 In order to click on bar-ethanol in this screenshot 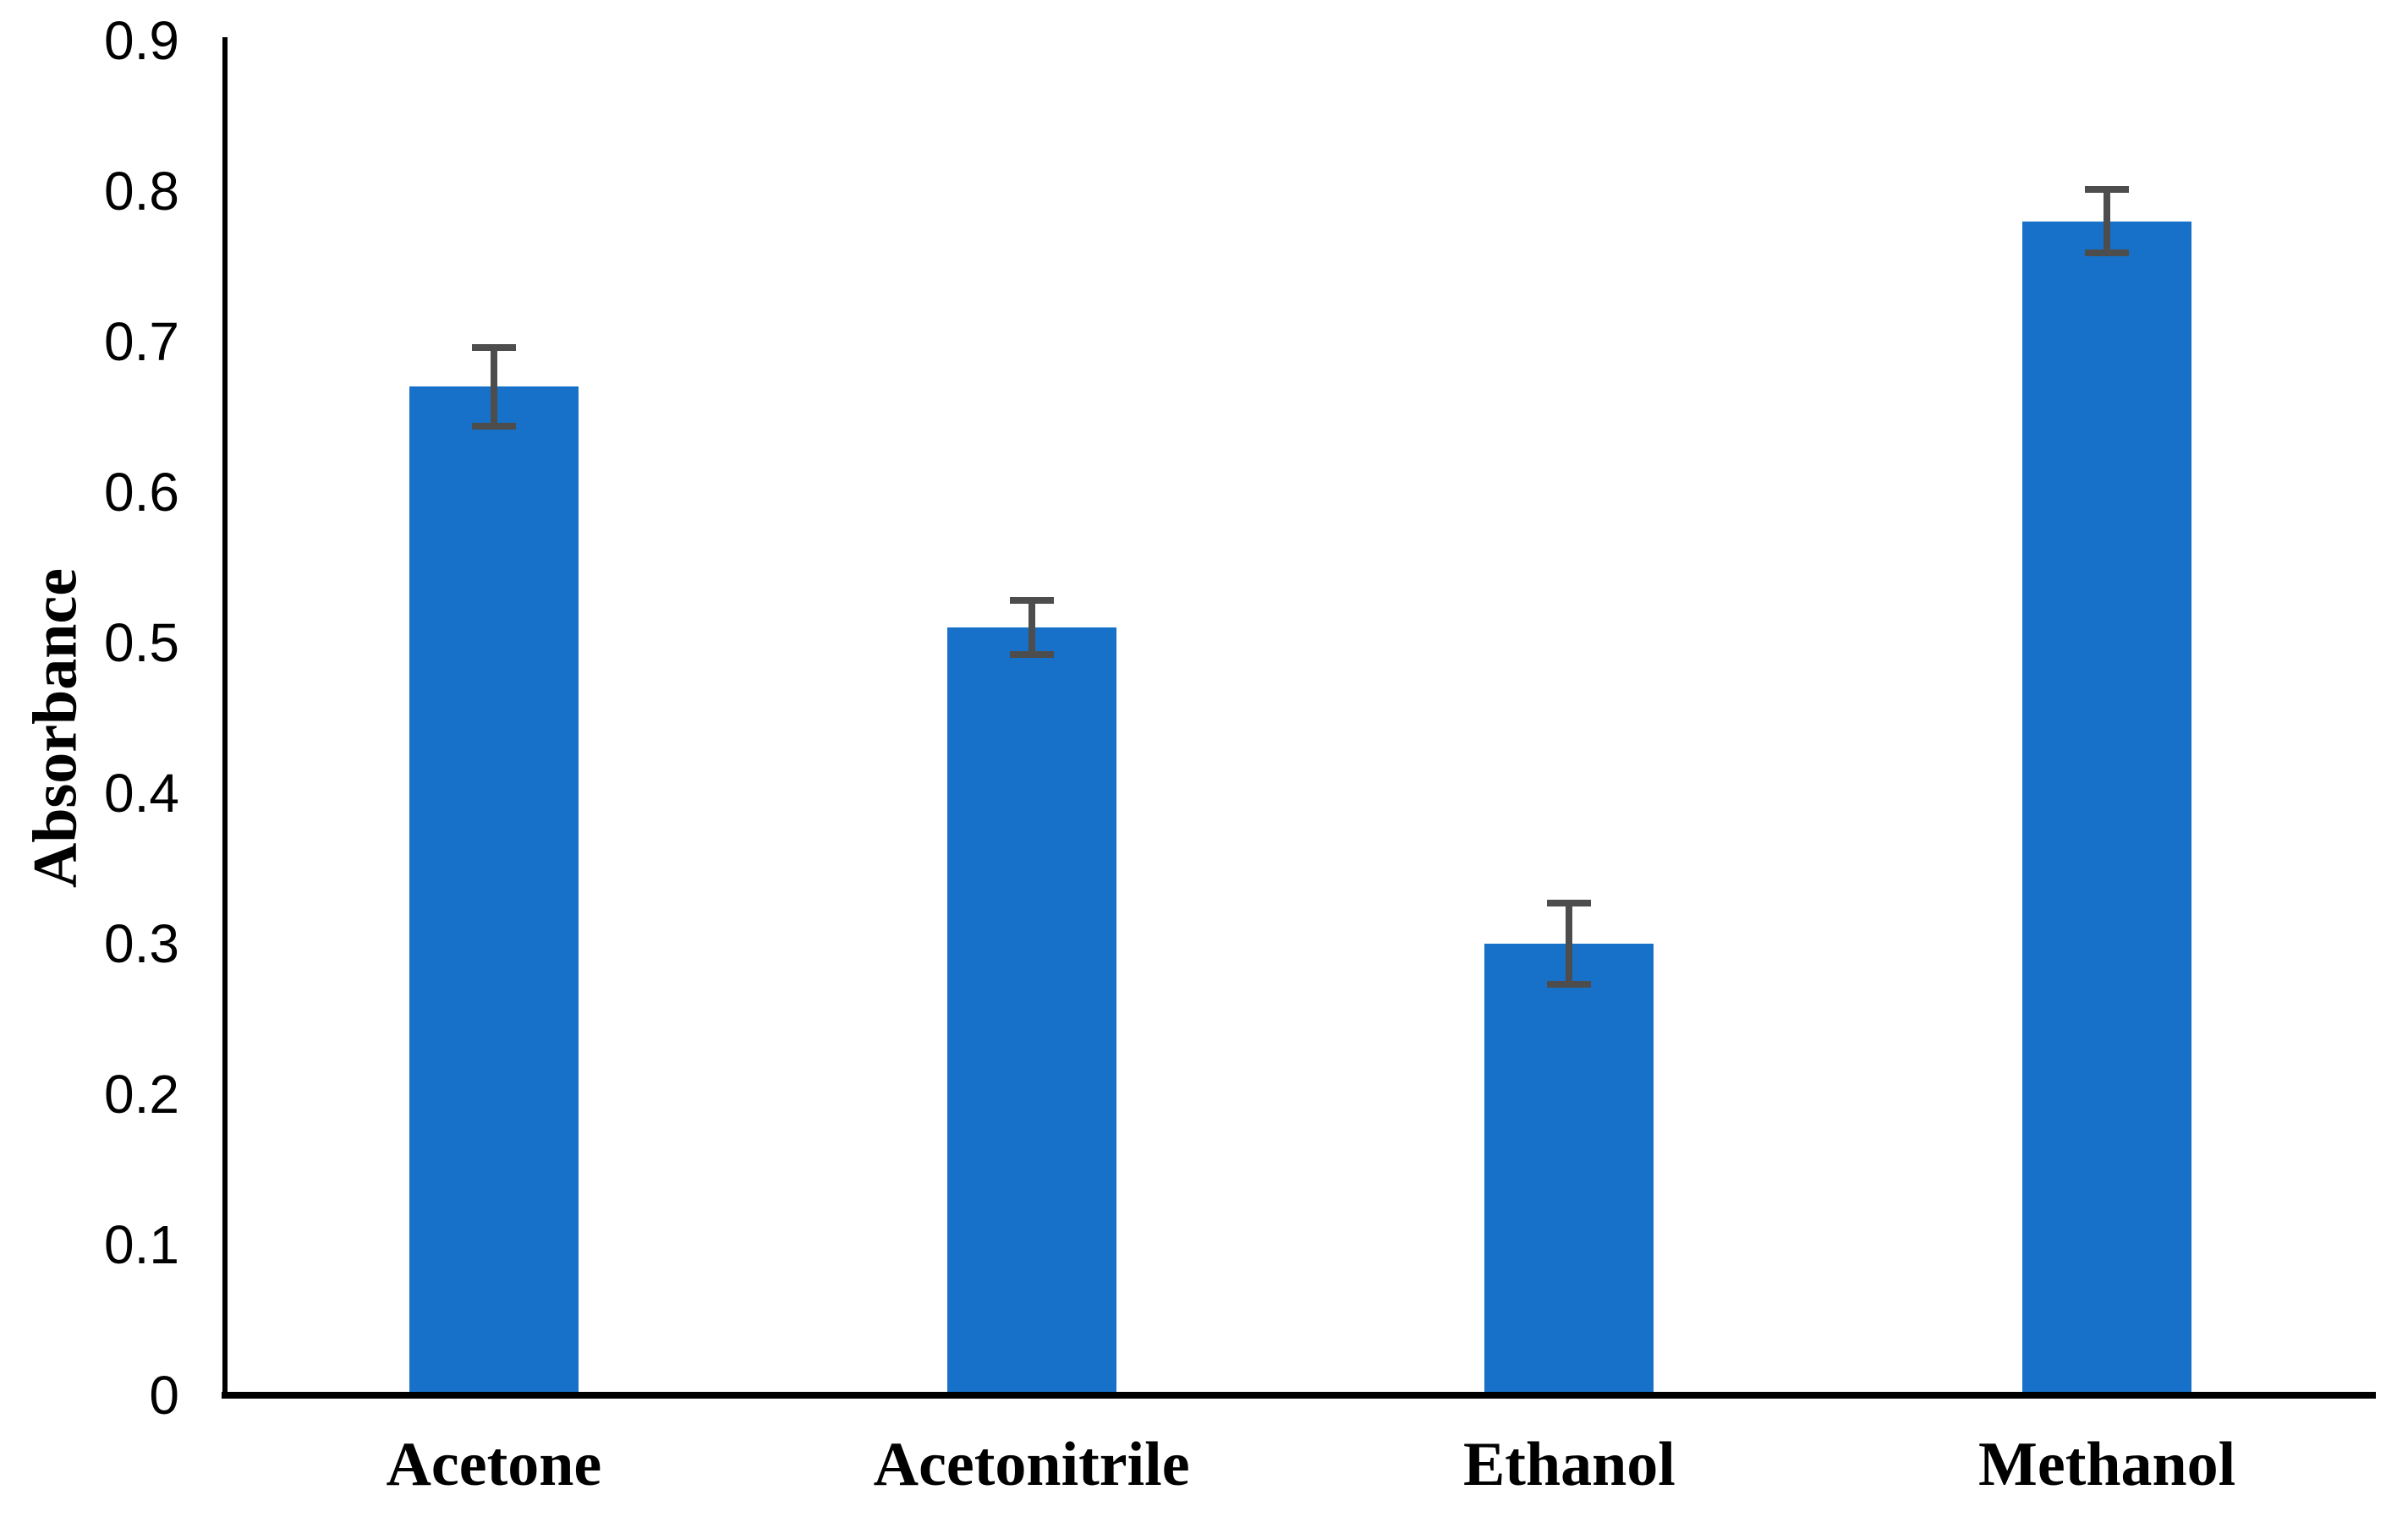, I will do `click(1569, 1169)`.